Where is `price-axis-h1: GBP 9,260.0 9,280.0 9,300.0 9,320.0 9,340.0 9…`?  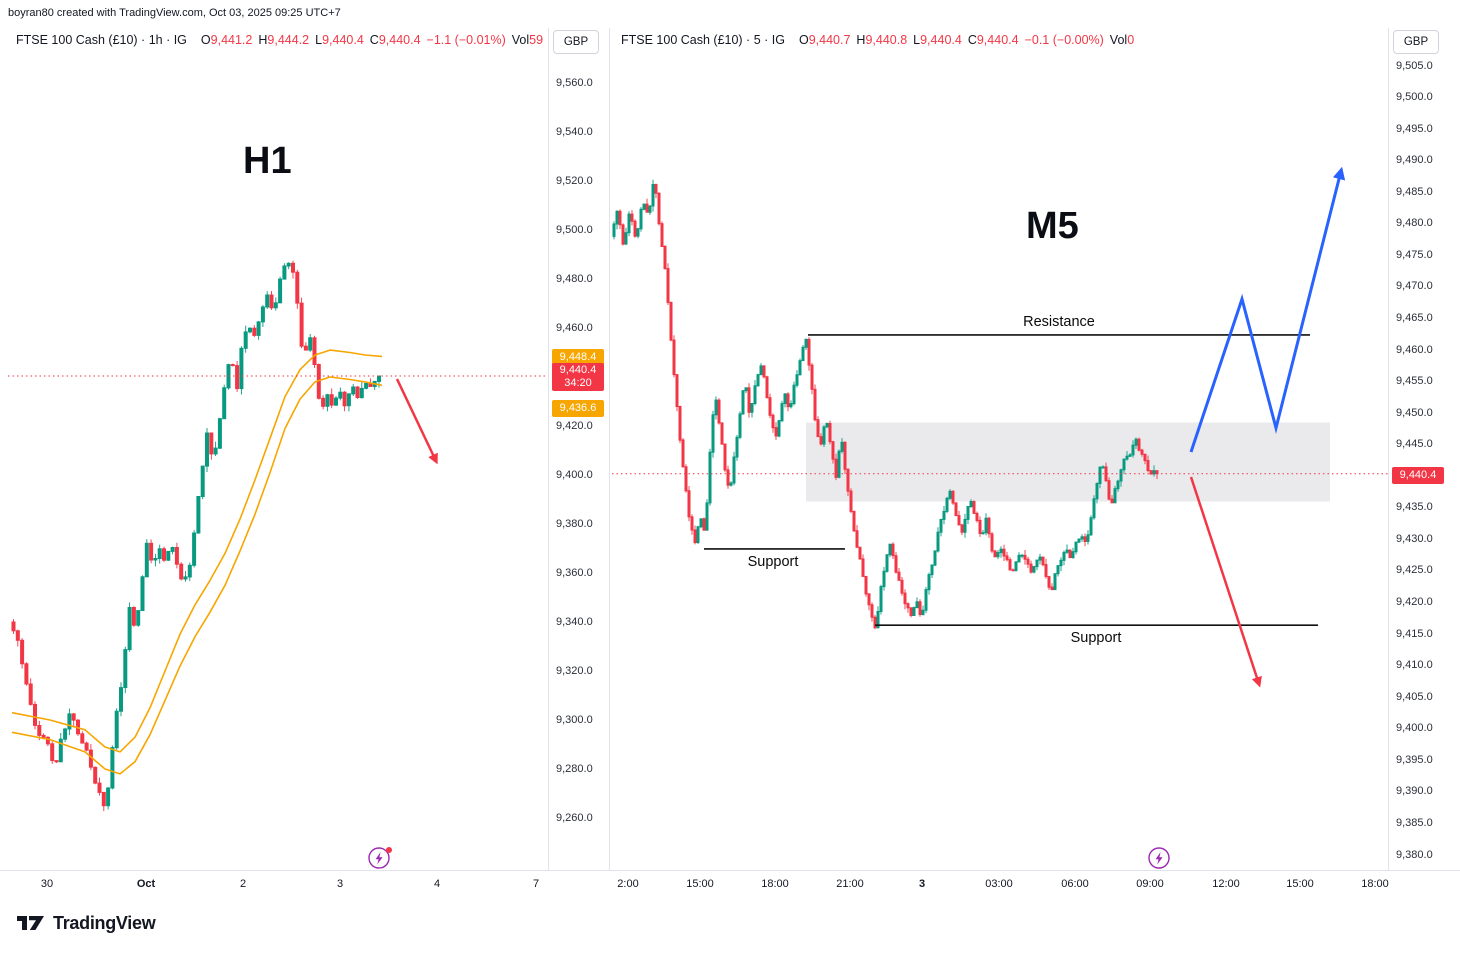
price-axis-h1: GBP 9,260.0 9,280.0 9,300.0 9,320.0 9,340.0 9… is located at coordinates (577, 449).